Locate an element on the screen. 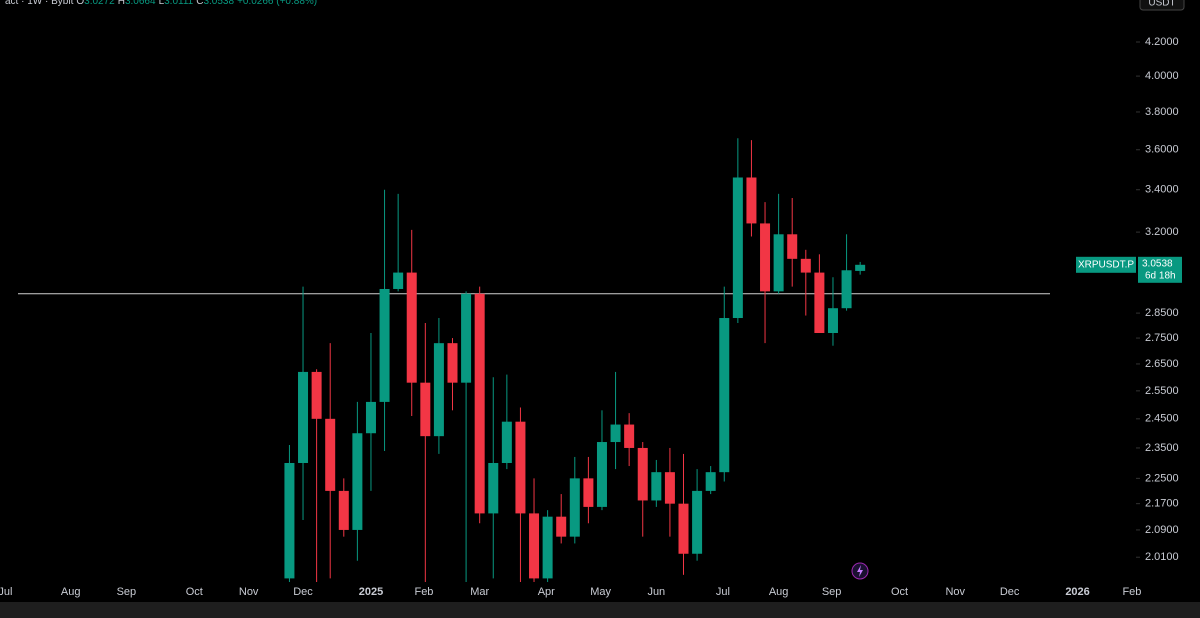 The image size is (1200, 618). currency-button is located at coordinates (1162, 5).